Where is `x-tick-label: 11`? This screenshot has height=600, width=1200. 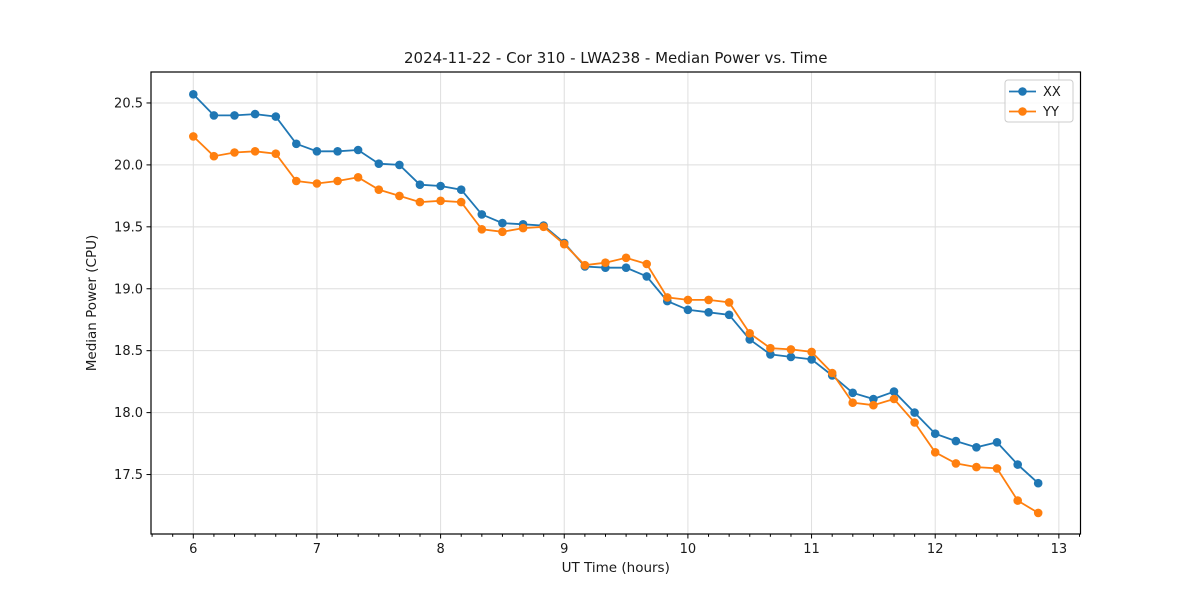 x-tick-label: 11 is located at coordinates (811, 549).